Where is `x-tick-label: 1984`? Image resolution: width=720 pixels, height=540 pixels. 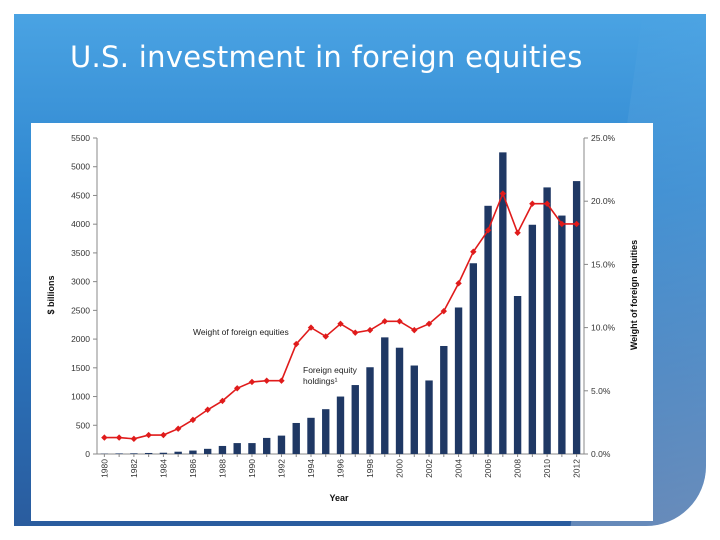
x-tick-label: 1984 is located at coordinates (163, 468).